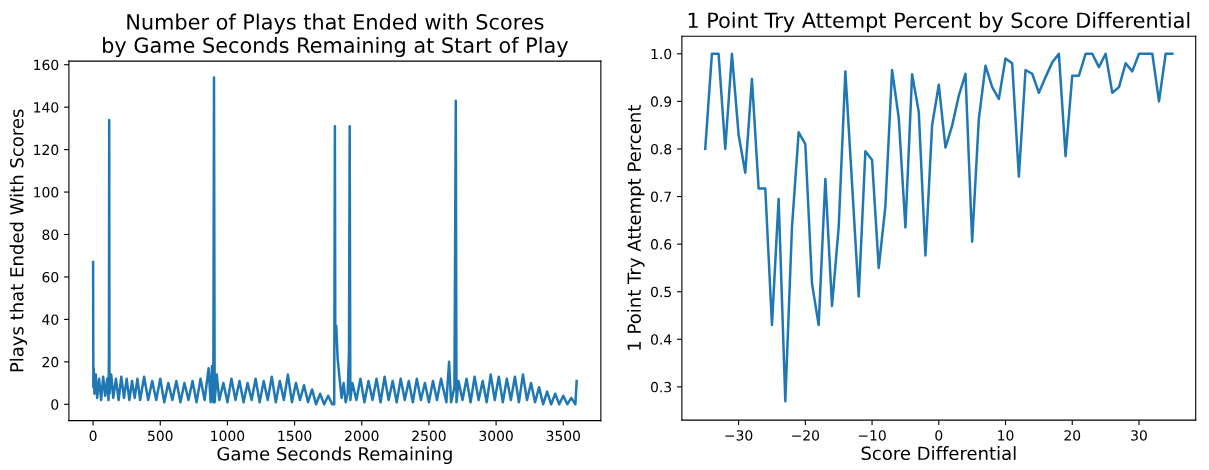  I want to click on x-tick-label: 3500, so click(563, 436).